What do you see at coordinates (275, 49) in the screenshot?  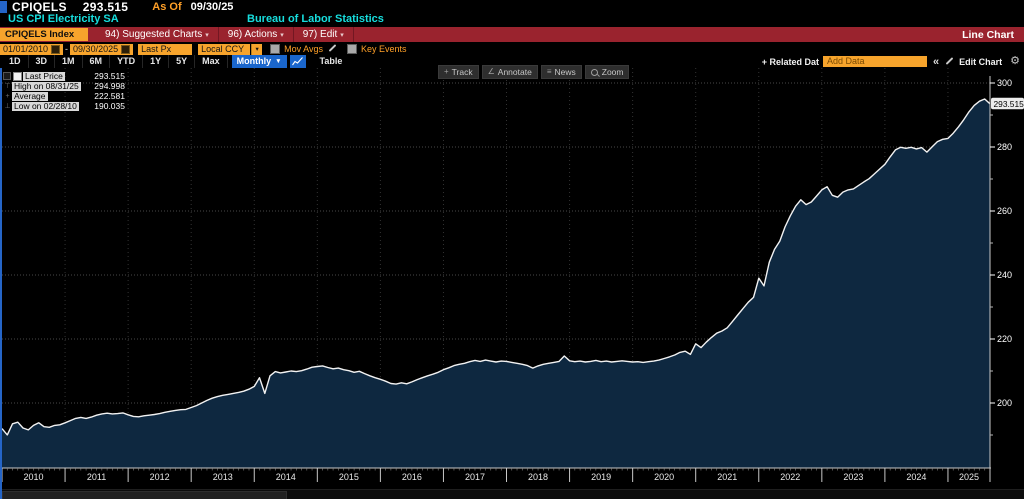 I see `mov-avgs-checkbox` at bounding box center [275, 49].